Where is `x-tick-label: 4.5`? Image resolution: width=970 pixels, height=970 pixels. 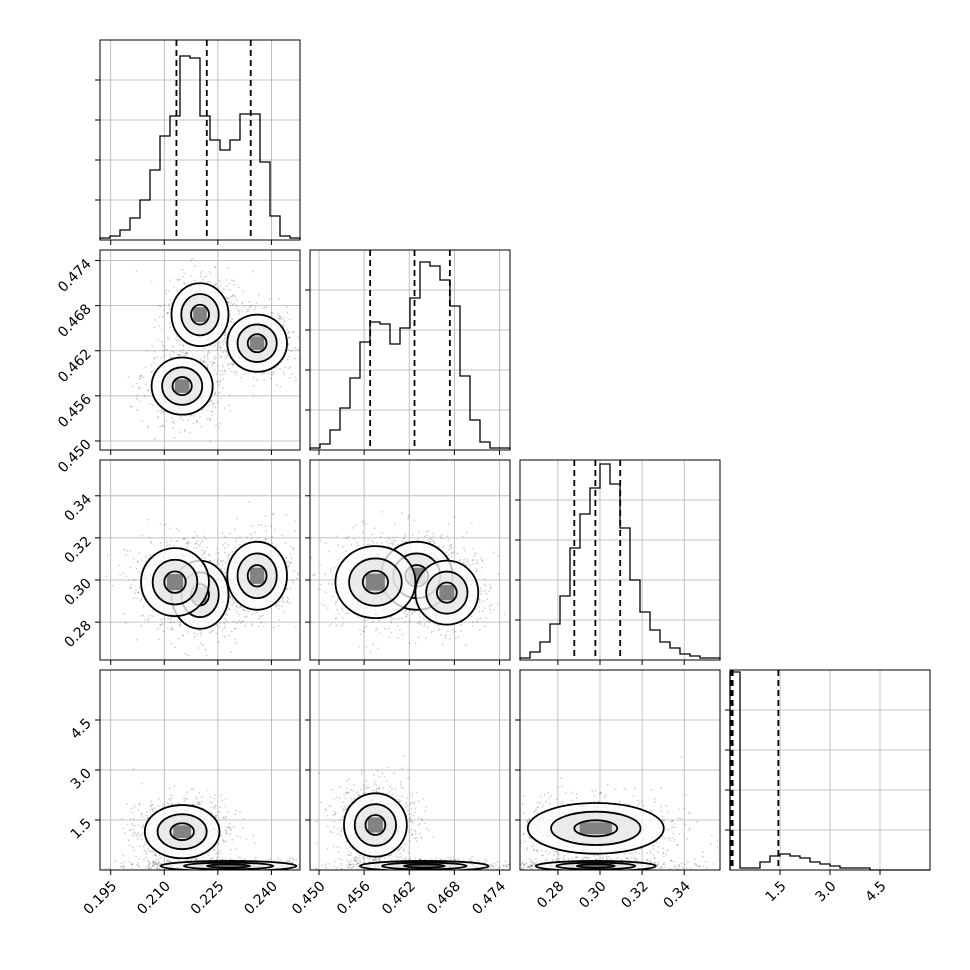 x-tick-label: 4.5 is located at coordinates (876, 891).